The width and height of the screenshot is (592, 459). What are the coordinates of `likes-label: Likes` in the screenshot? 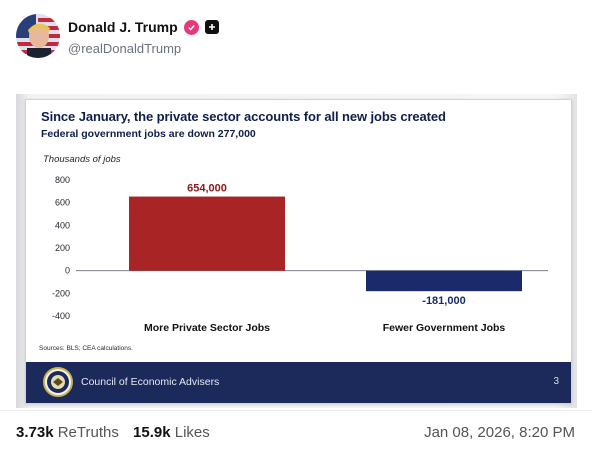 It's located at (192, 432).